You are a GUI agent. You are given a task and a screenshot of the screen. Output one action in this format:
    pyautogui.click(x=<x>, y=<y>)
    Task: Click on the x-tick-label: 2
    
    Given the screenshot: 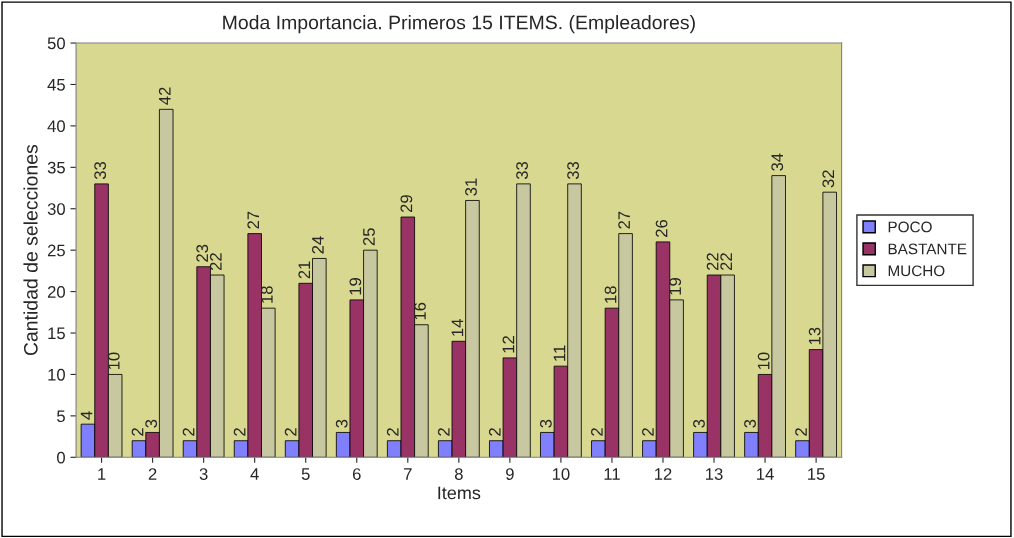 What is the action you would take?
    pyautogui.click(x=152, y=474)
    